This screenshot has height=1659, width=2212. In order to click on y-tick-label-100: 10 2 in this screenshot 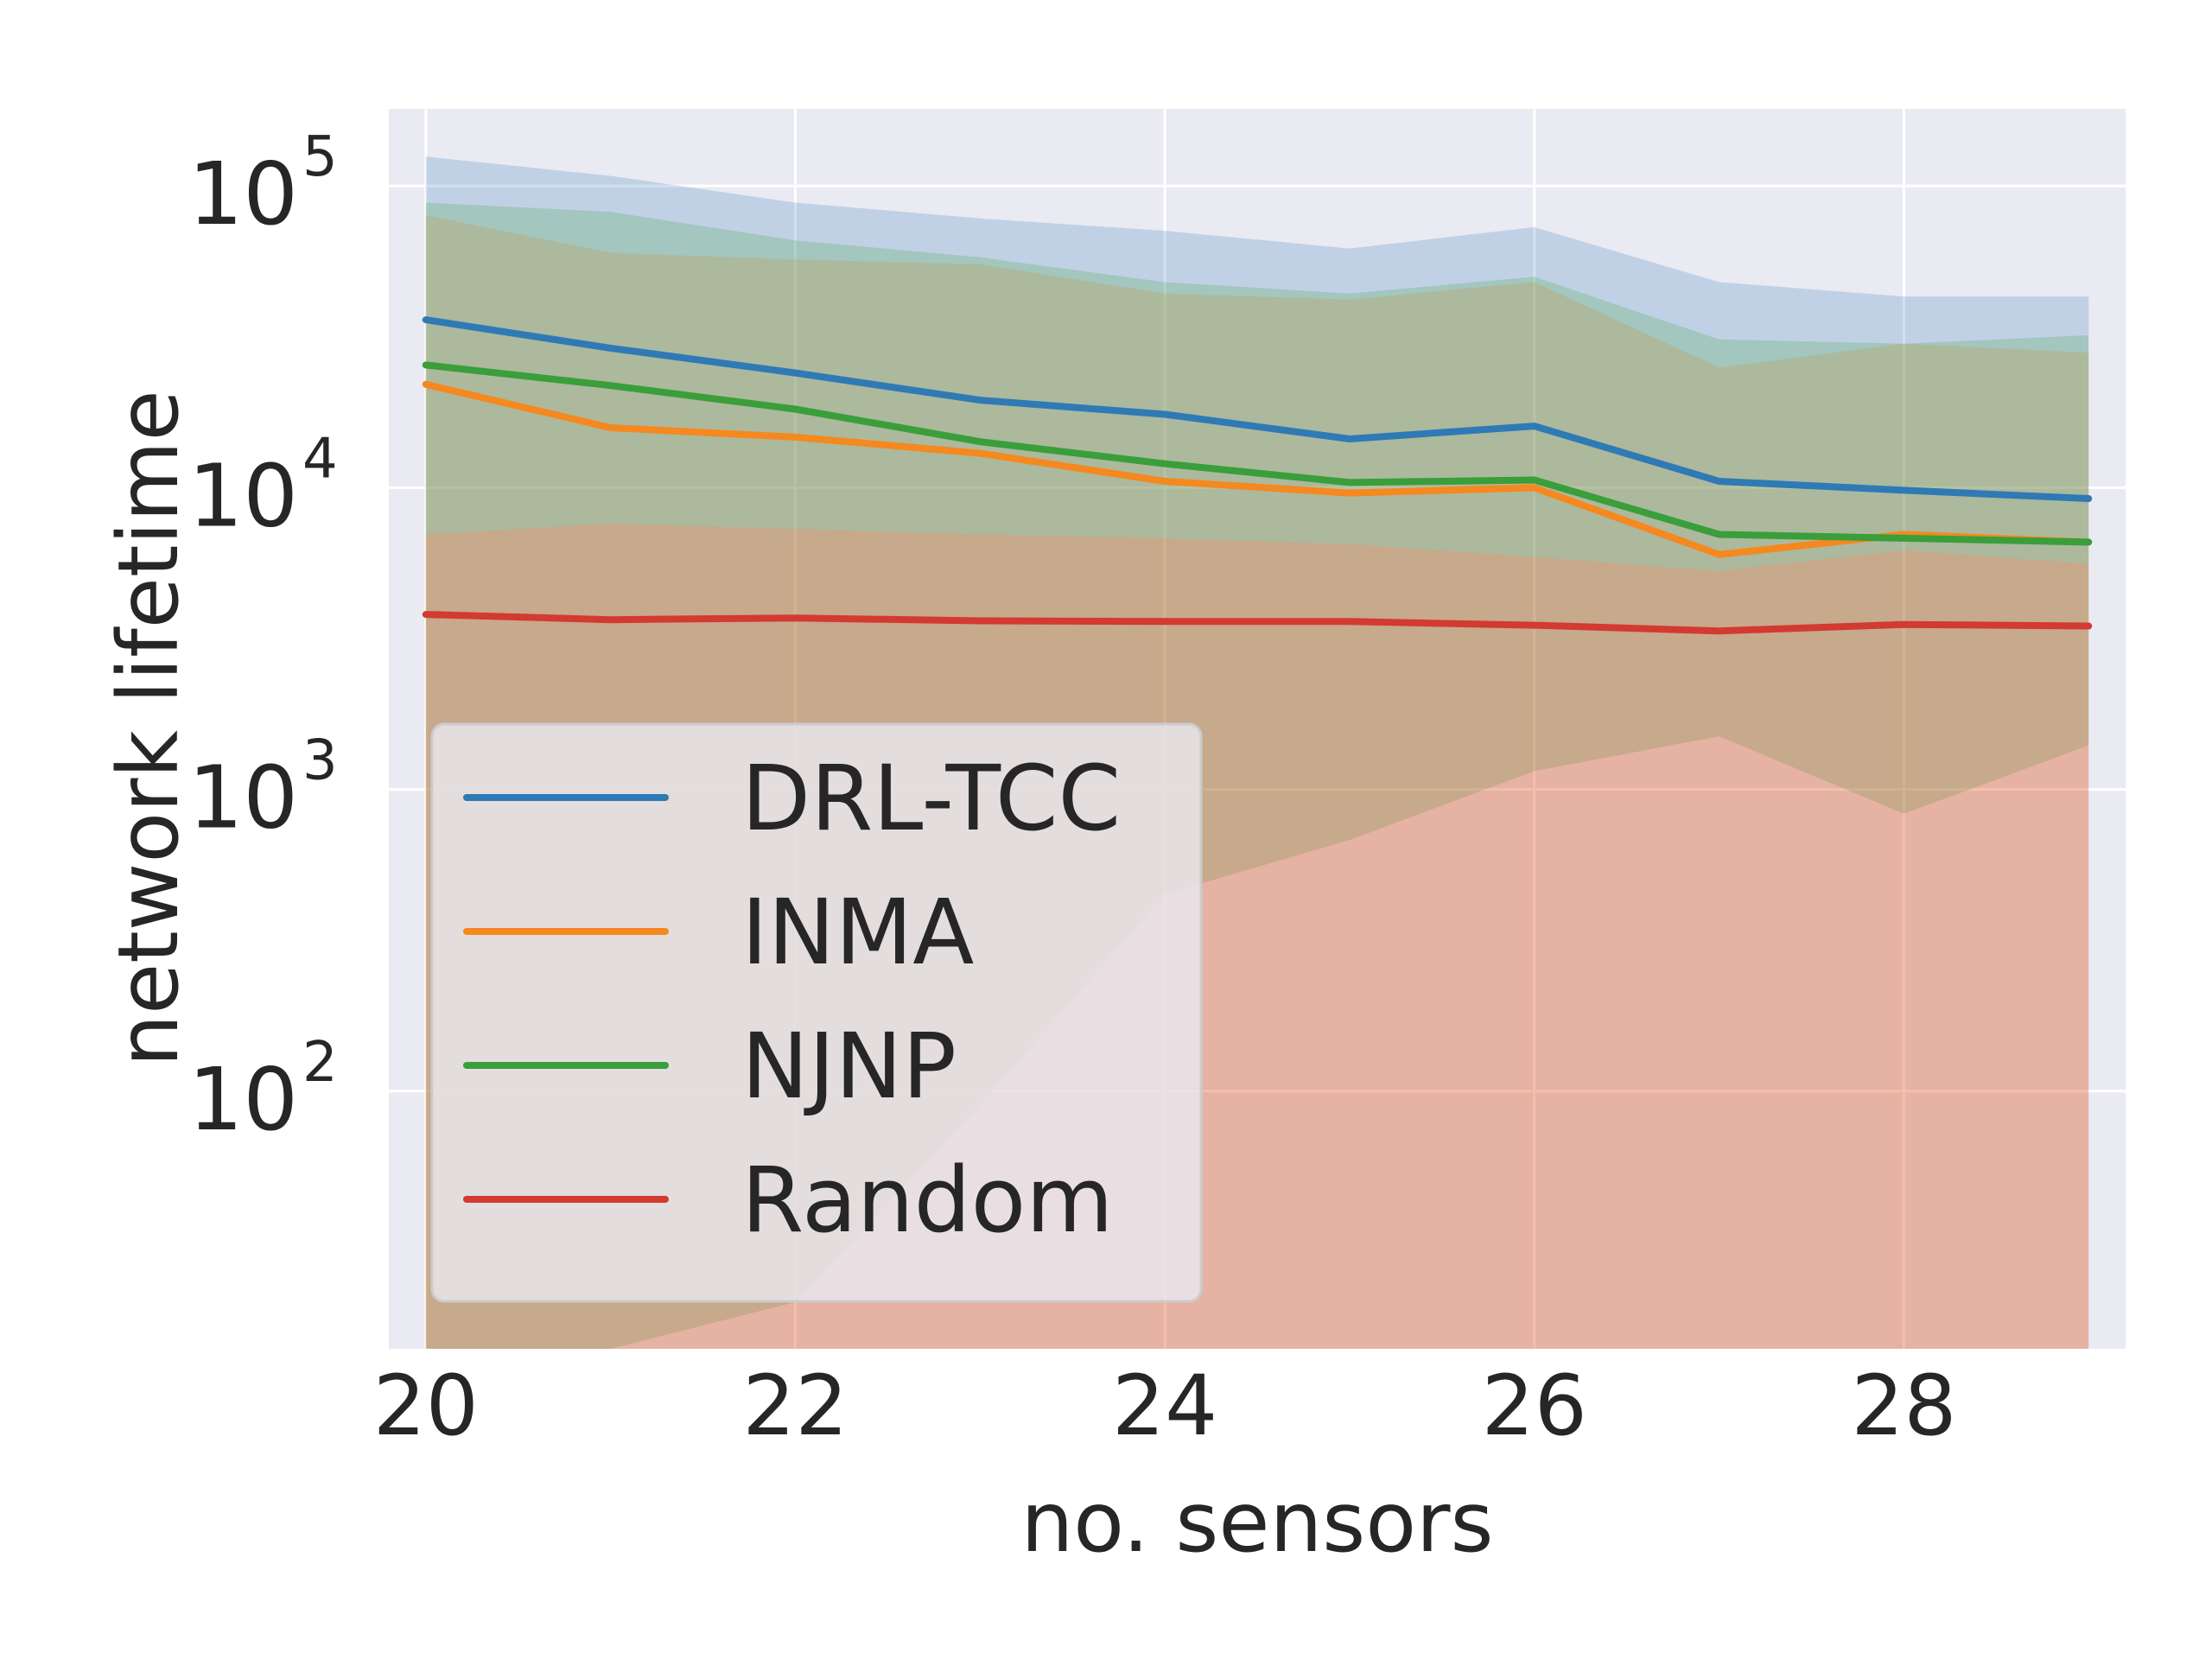, I will do `click(263, 1090)`.